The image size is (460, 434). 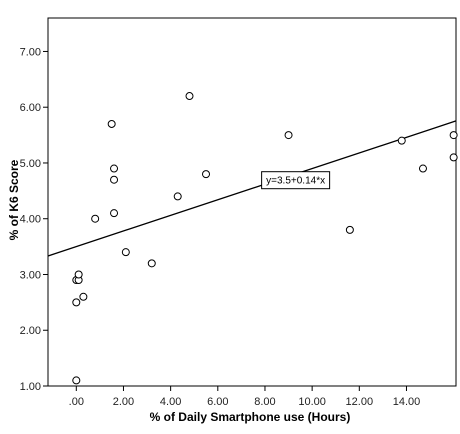 What do you see at coordinates (30, 164) in the screenshot?
I see `y-tick-label: 5.00` at bounding box center [30, 164].